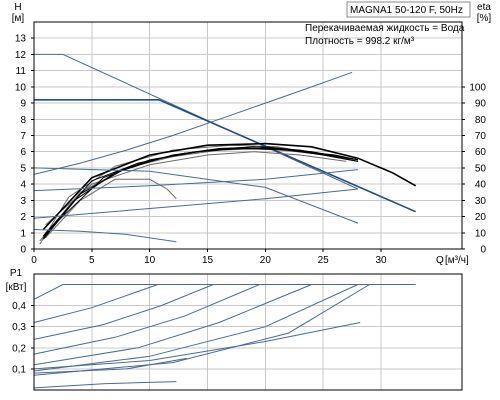 This screenshot has height=400, width=500. Describe the element at coordinates (360, 41) in the screenshot. I see `density-note: Плотность = 998.2 кг/м³` at that location.